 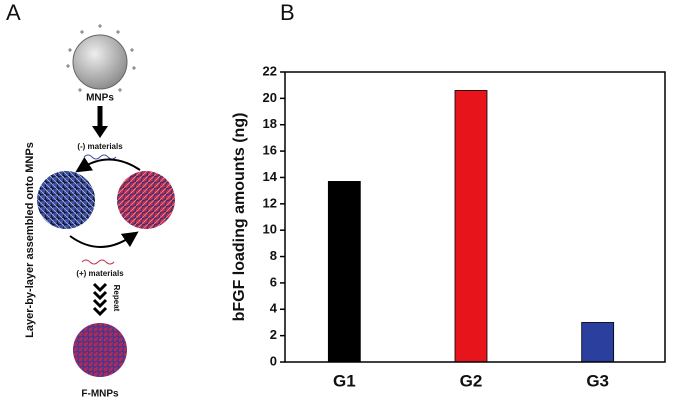 I want to click on y-tick-label: 14, so click(x=270, y=176).